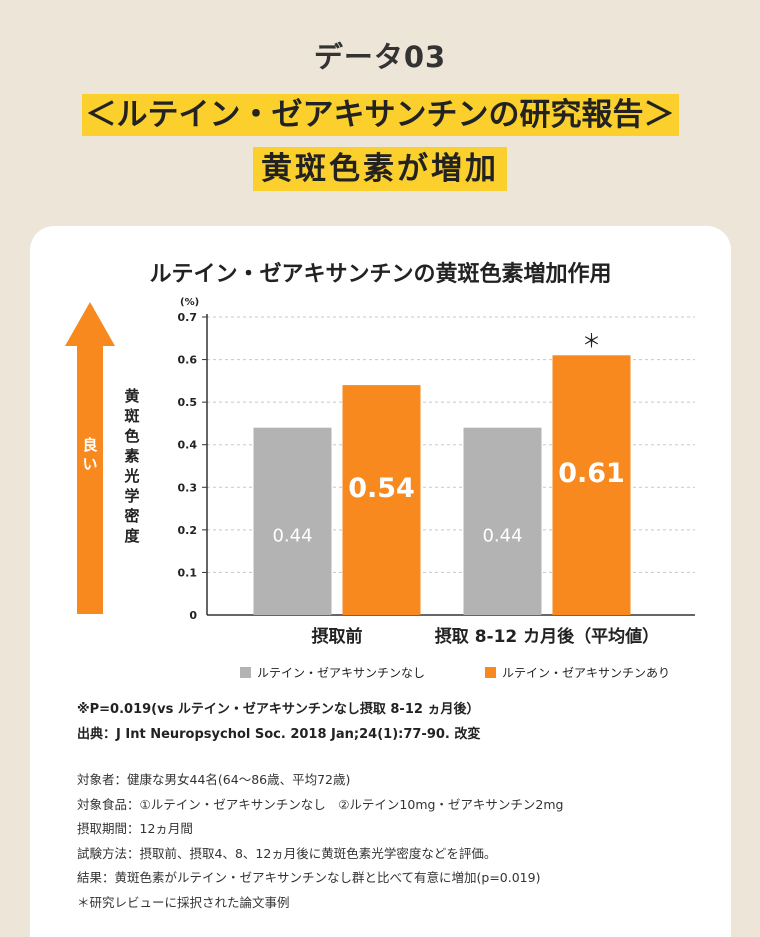 This screenshot has height=937, width=760. What do you see at coordinates (188, 445) in the screenshot?
I see `y-tick-label: 0.4` at bounding box center [188, 445].